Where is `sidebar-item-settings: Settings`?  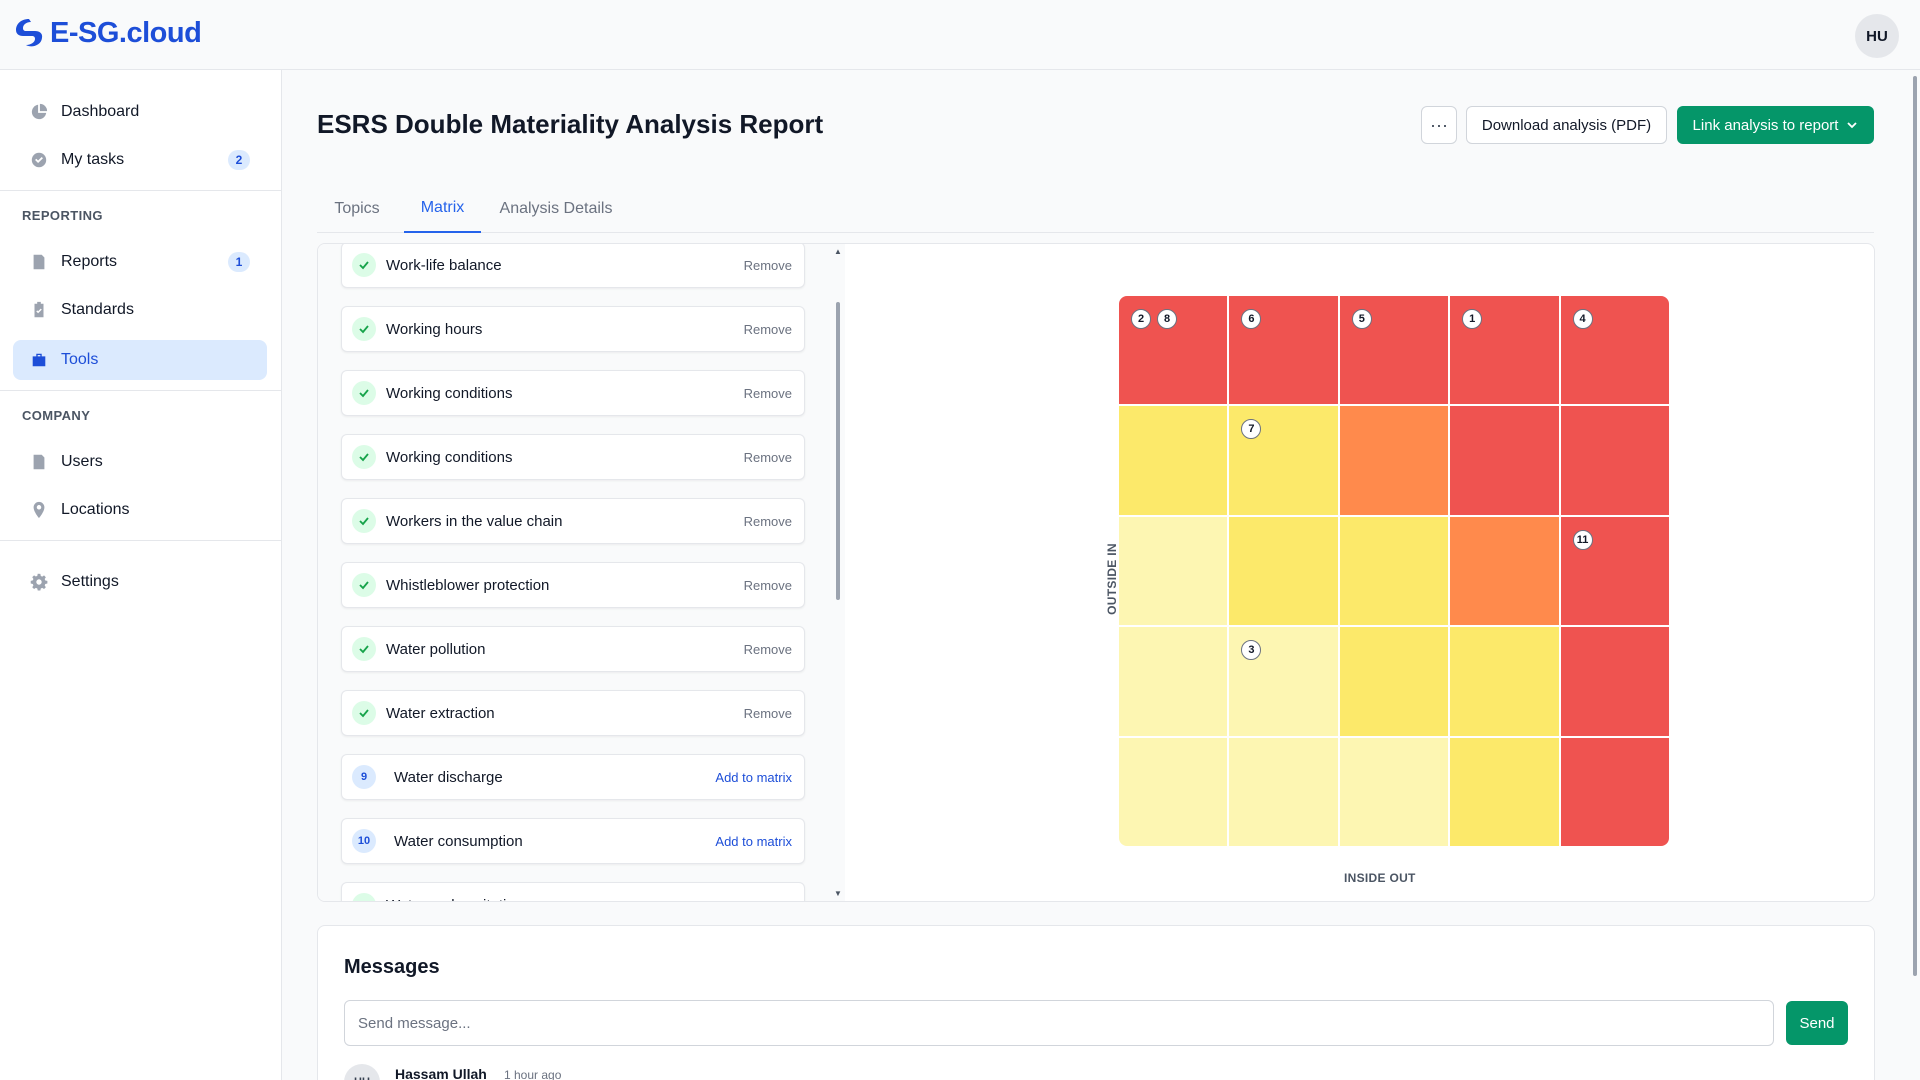
sidebar-item-settings: Settings is located at coordinates (140, 582).